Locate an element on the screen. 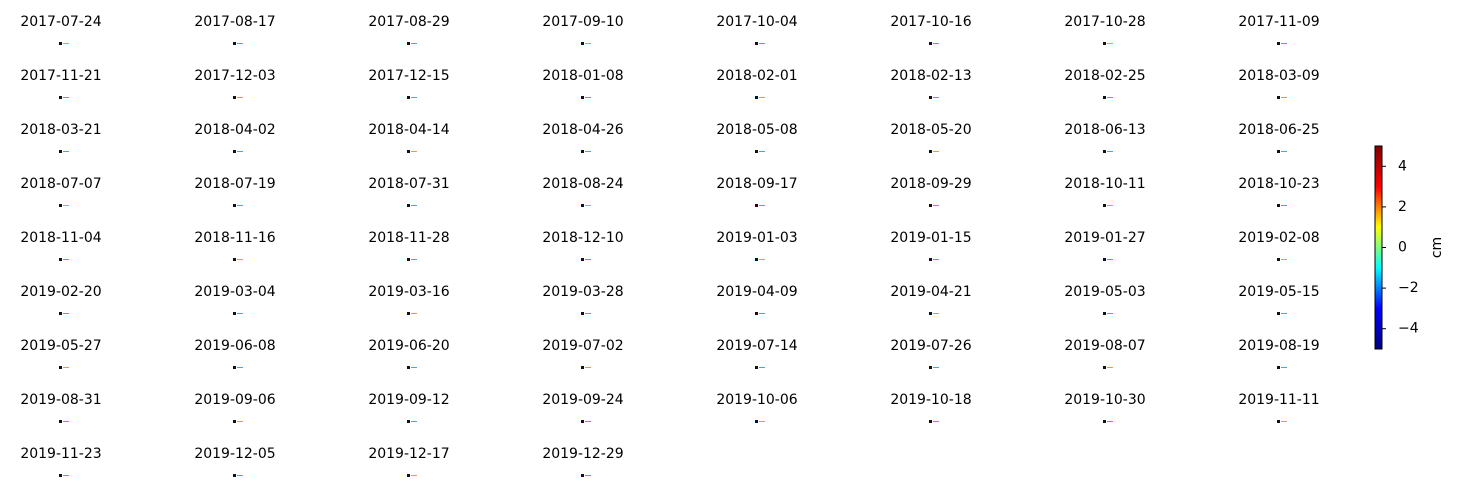 This screenshot has height=495, width=1459. panel-title: 2018-12-10 is located at coordinates (582, 238).